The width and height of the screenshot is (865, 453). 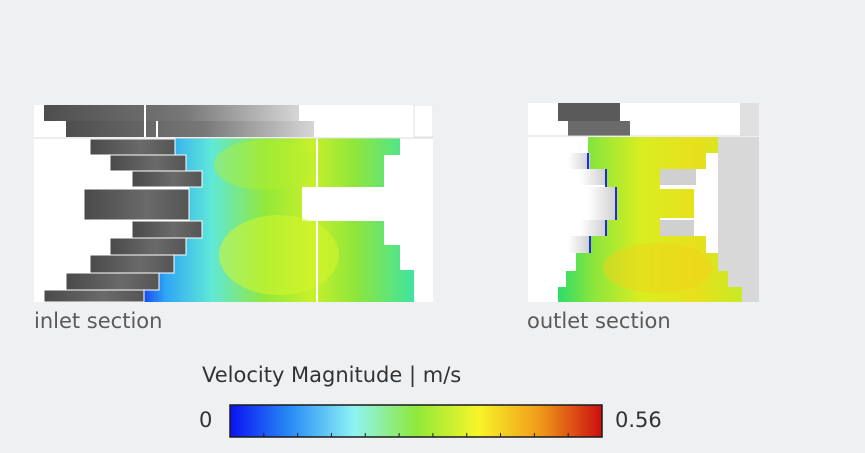 I want to click on outlet-top-band, so click(x=589, y=112).